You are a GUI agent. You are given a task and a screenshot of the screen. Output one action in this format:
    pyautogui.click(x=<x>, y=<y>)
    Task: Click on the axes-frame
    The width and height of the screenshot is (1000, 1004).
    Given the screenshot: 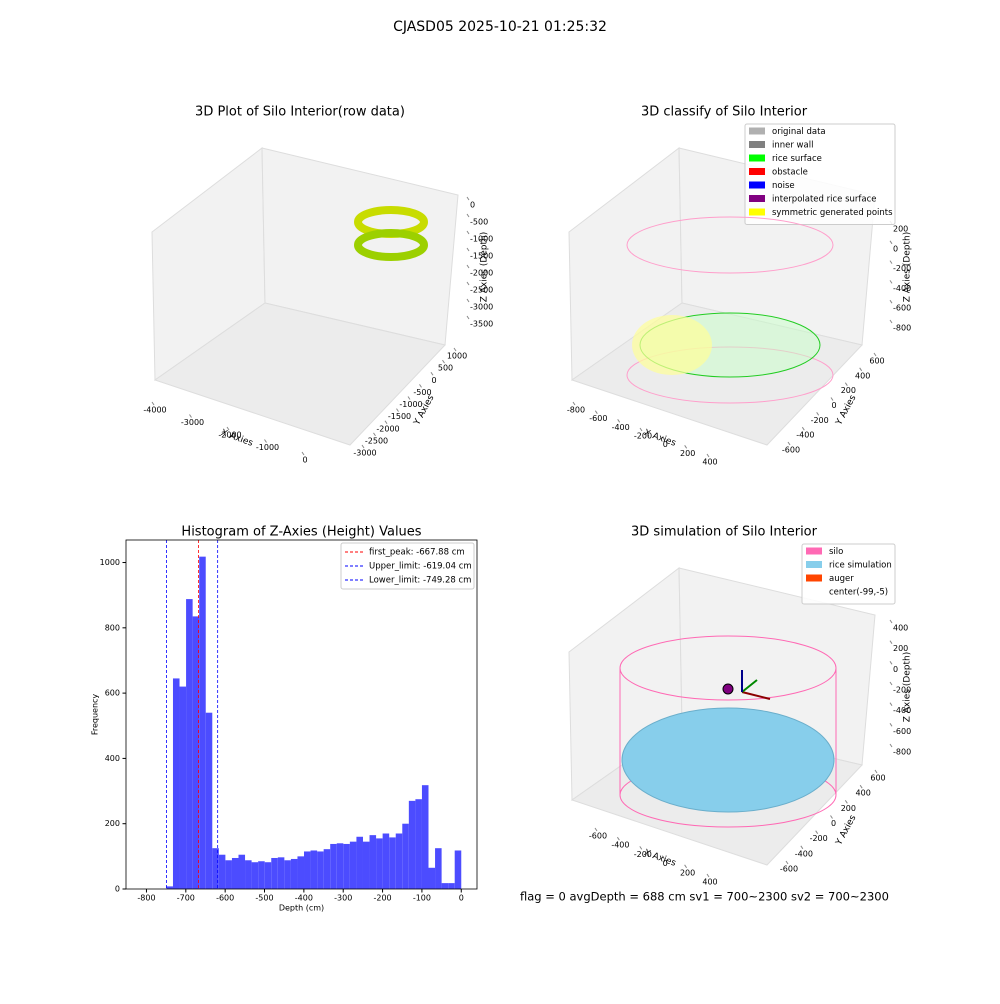 What is the action you would take?
    pyautogui.click(x=301, y=714)
    